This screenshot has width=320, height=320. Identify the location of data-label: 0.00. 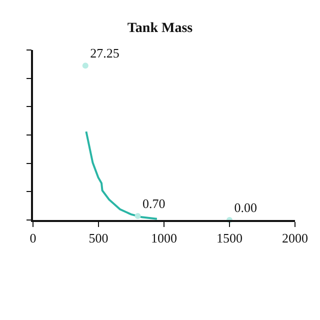
(245, 207).